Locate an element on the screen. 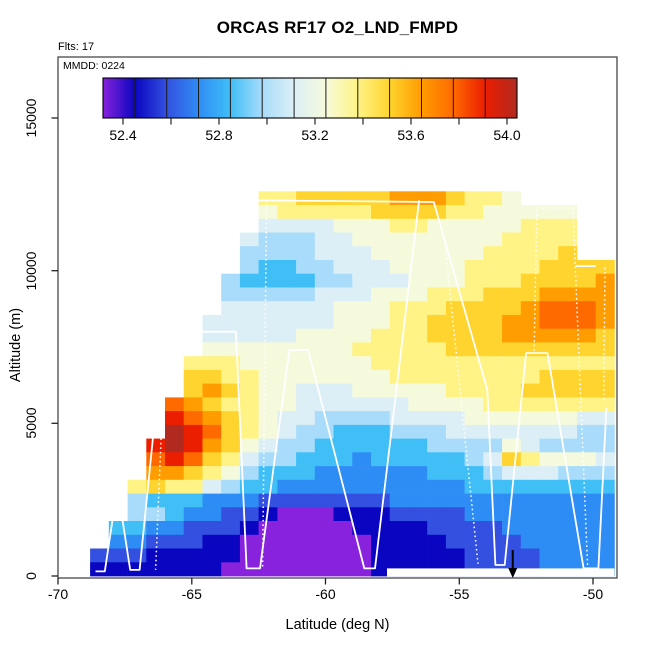 This screenshot has height=650, width=650. colorbar is located at coordinates (310, 98).